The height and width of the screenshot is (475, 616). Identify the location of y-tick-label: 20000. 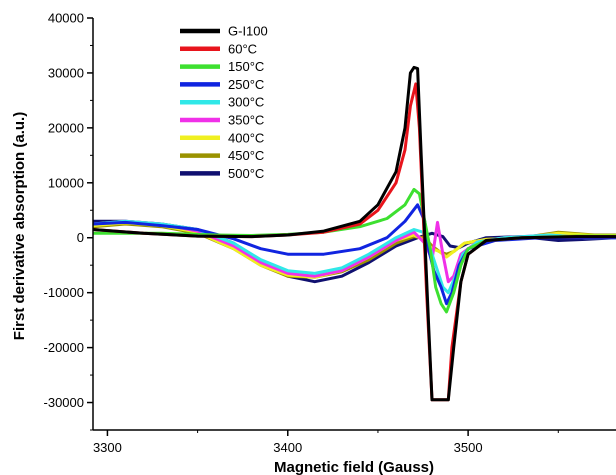
(66, 127).